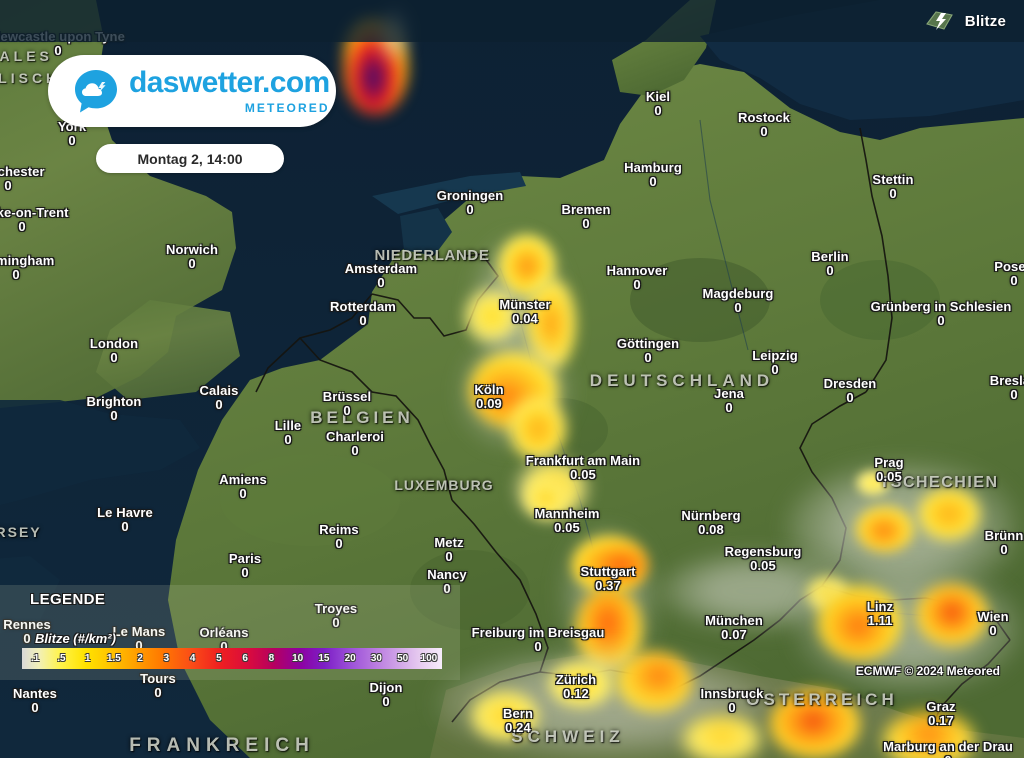 The image size is (1024, 758). I want to click on city-label: Mannheim 0.05, so click(566, 520).